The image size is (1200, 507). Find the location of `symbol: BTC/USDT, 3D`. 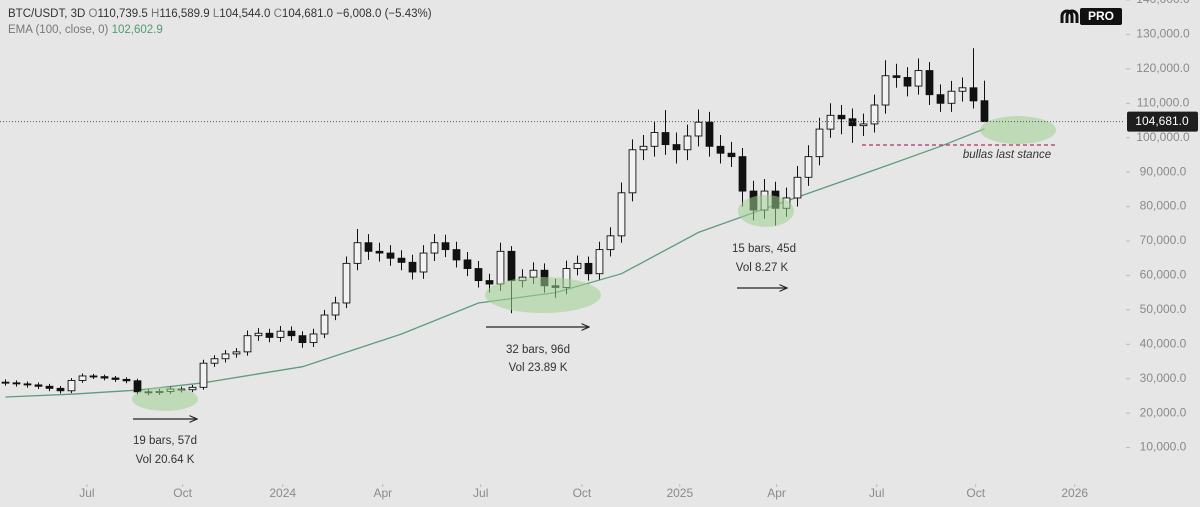

symbol: BTC/USDT, 3D is located at coordinates (47, 14).